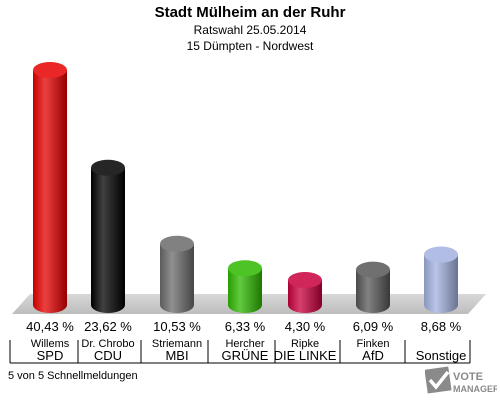  What do you see at coordinates (50, 355) in the screenshot?
I see `party-label: SPD` at bounding box center [50, 355].